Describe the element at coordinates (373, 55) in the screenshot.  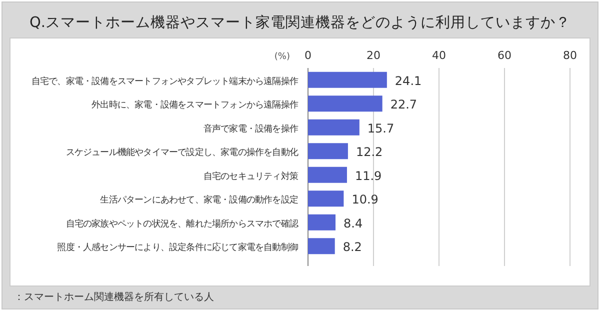
I see `x-tick-label: 20` at that location.